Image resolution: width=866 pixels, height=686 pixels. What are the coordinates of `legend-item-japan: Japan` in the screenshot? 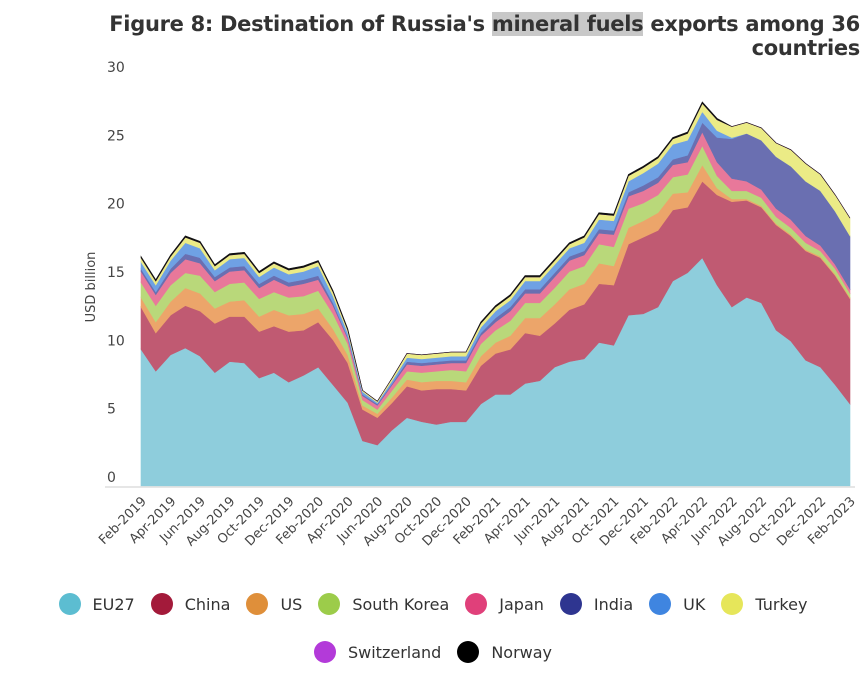 It's located at (504, 604).